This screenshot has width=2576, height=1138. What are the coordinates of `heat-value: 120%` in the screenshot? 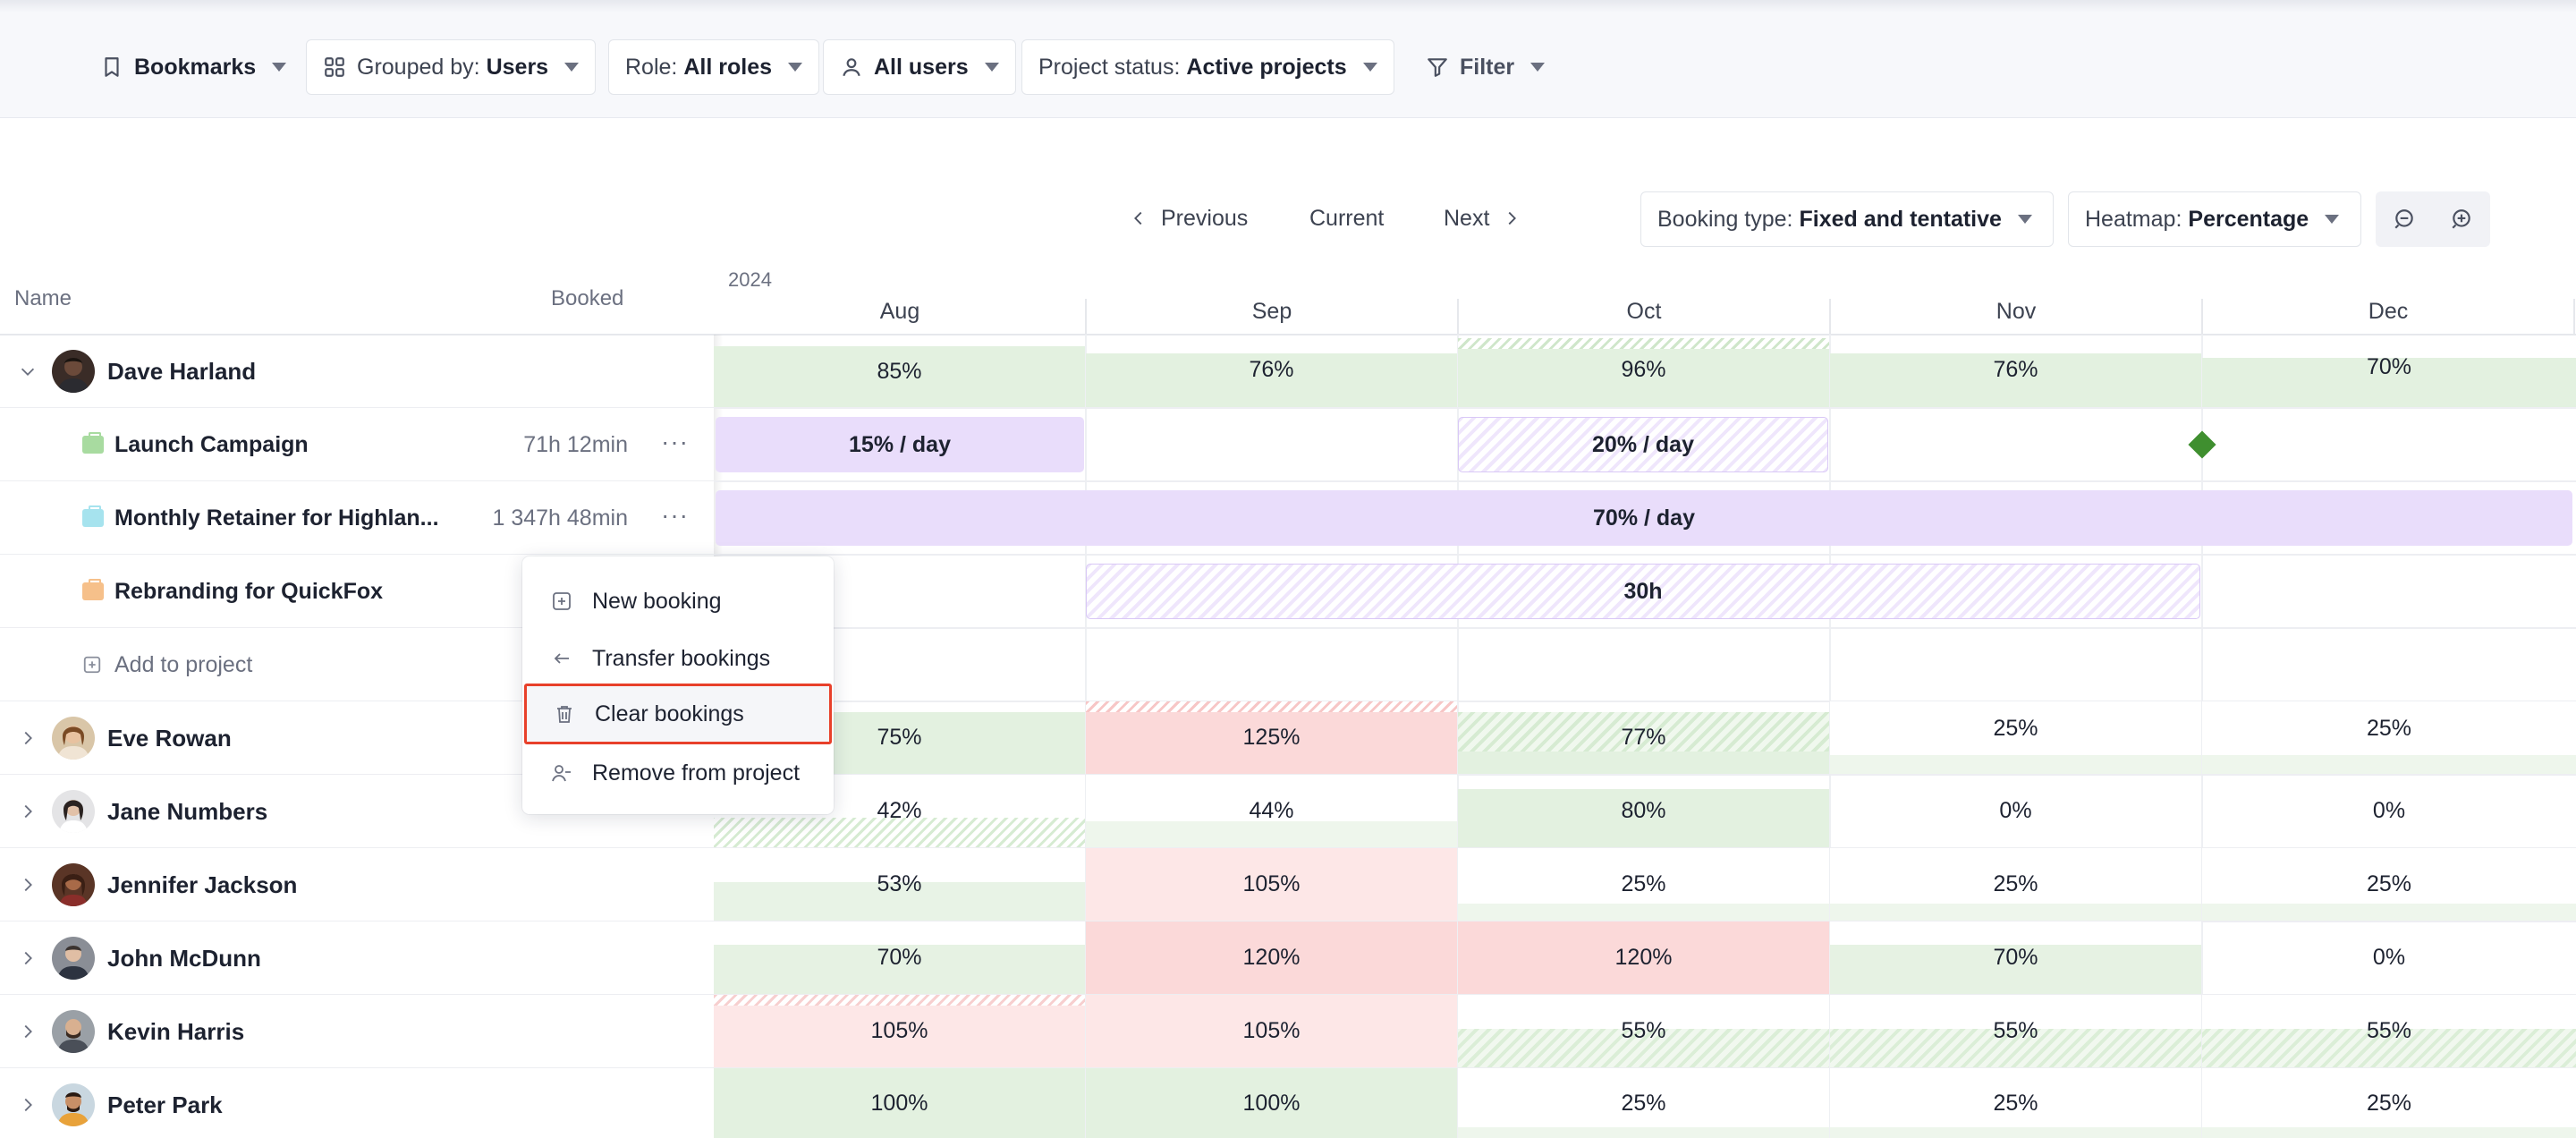 It's located at (1271, 957).